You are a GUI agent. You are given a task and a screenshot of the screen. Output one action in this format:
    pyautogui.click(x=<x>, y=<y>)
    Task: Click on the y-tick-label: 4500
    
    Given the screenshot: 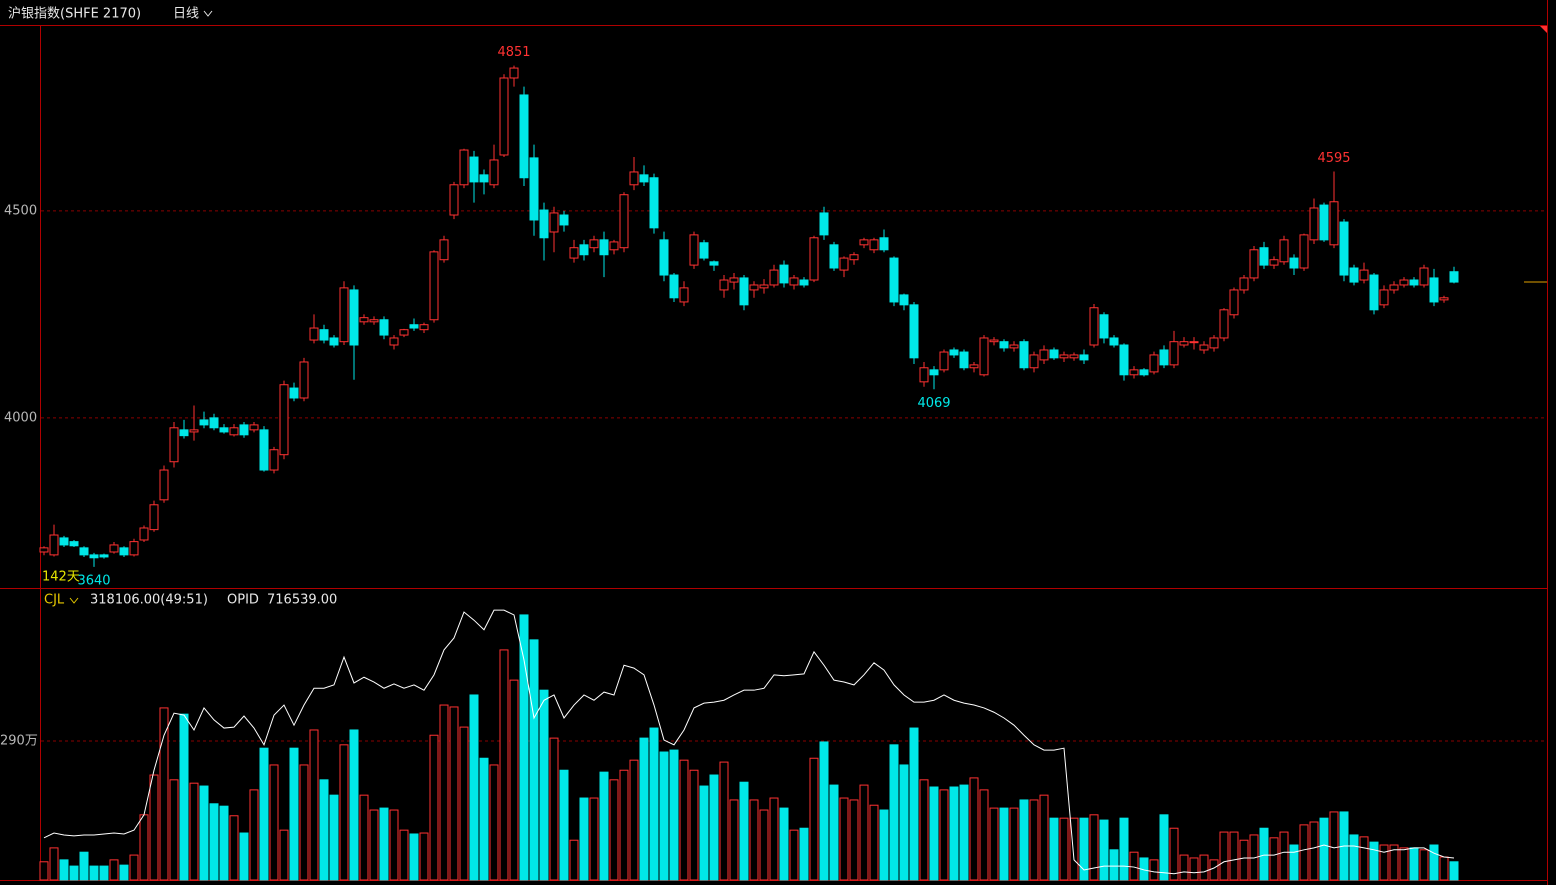 What is the action you would take?
    pyautogui.click(x=20, y=210)
    